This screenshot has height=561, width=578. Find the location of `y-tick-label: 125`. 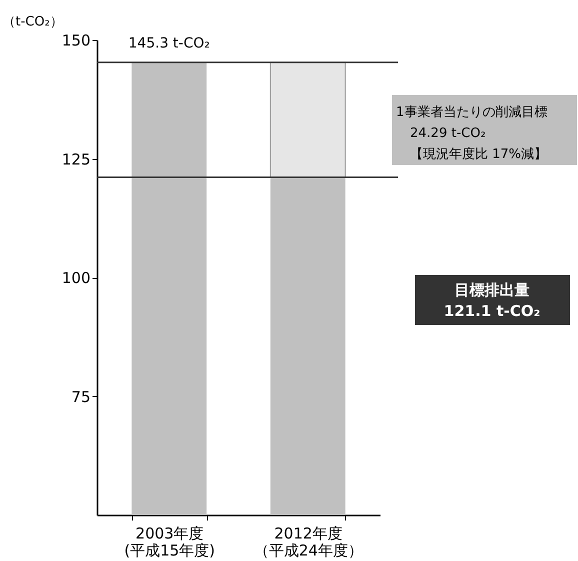

y-tick-label: 125 is located at coordinates (76, 159).